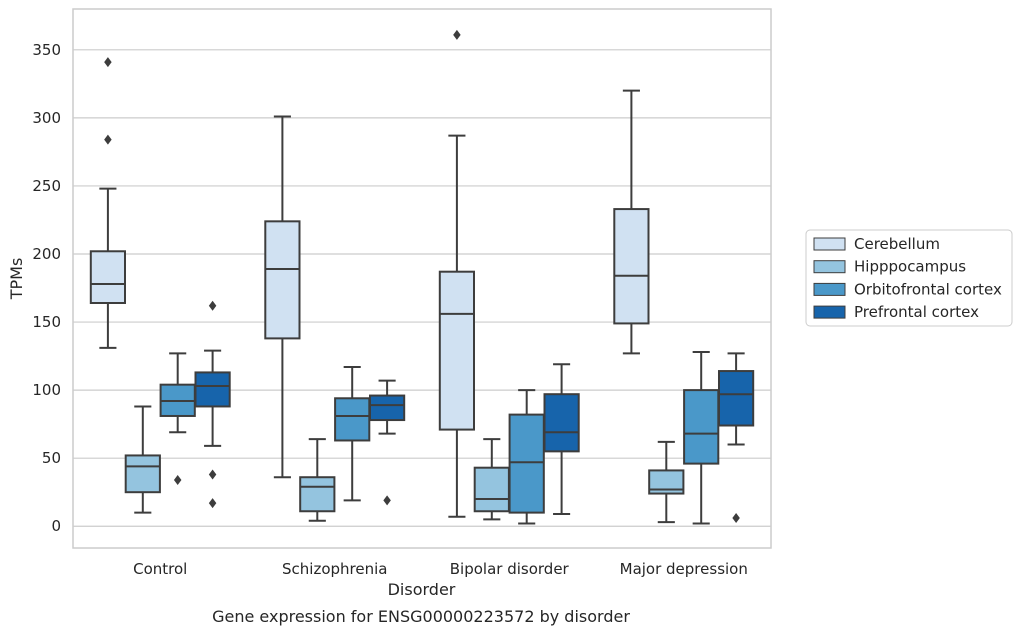 The height and width of the screenshot is (634, 1023). What do you see at coordinates (51, 458) in the screenshot?
I see `y-tick-label: 50` at bounding box center [51, 458].